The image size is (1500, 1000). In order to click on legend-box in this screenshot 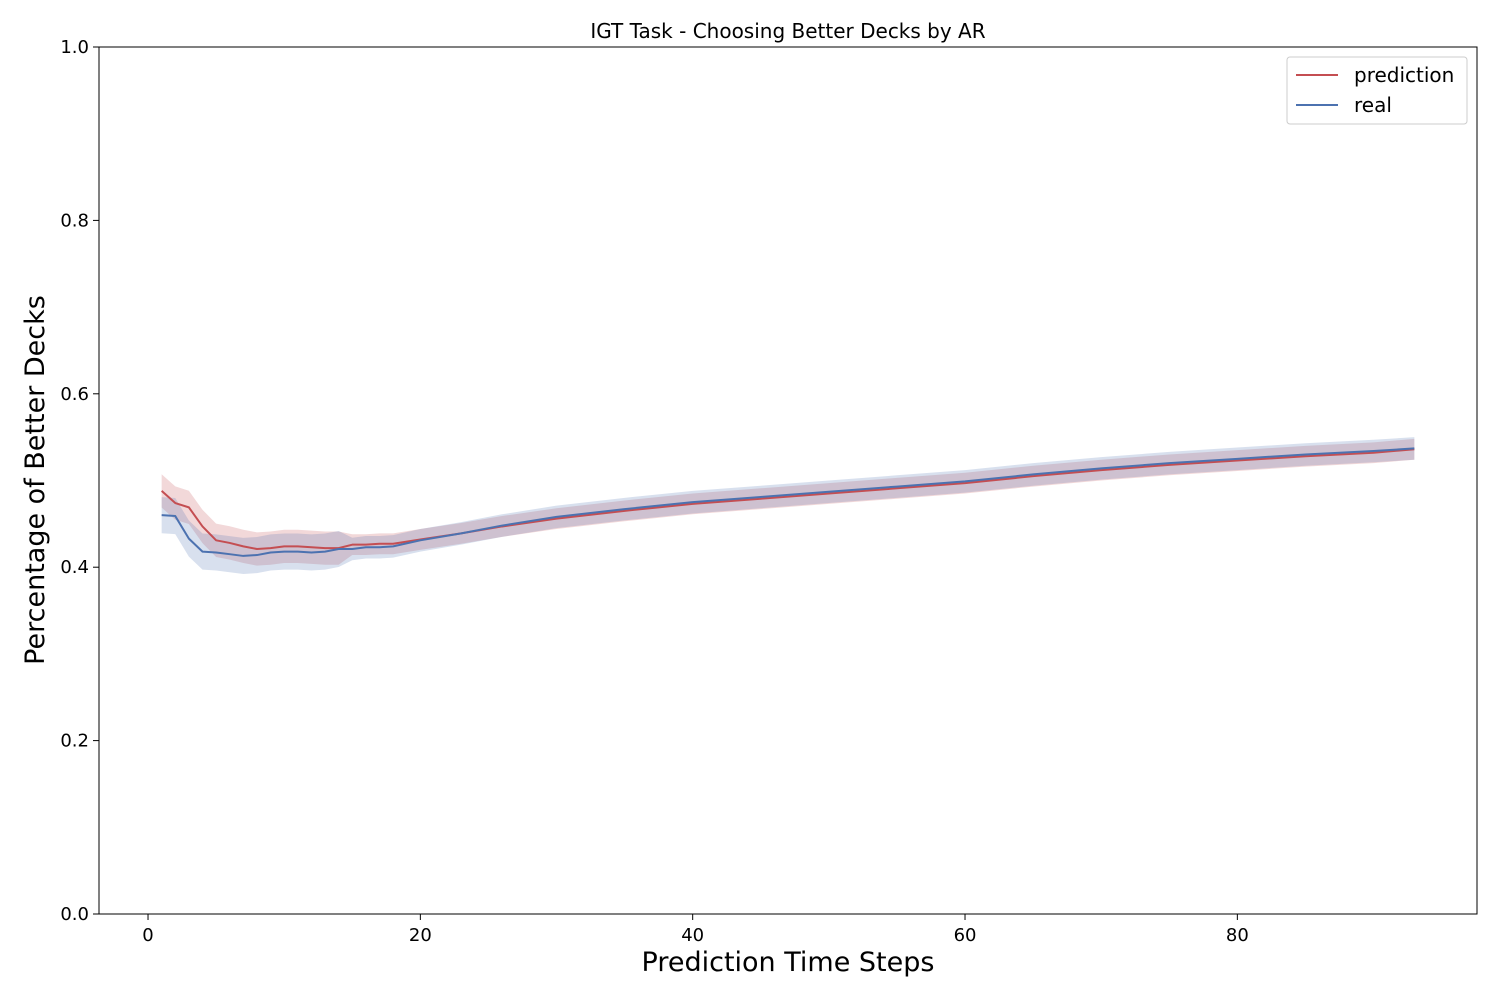, I will do `click(1377, 90)`.